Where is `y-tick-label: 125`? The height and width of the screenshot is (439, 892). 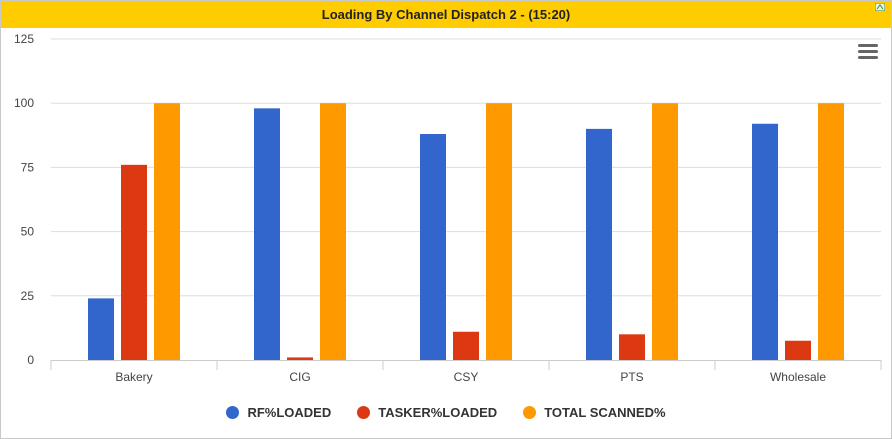 y-tick-label: 125 is located at coordinates (24, 39).